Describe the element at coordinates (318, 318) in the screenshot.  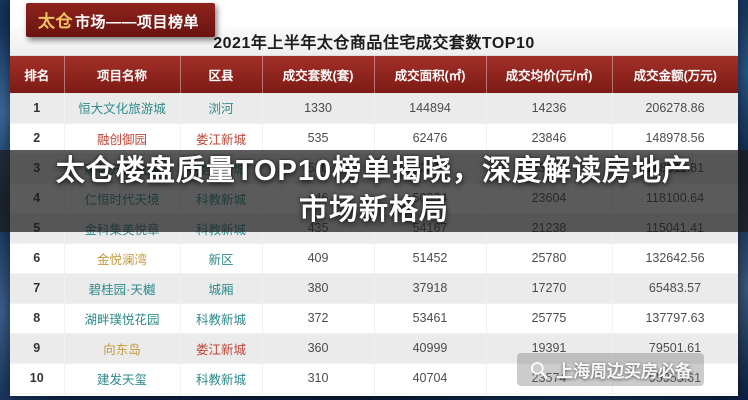
I see `cell-count: 372` at that location.